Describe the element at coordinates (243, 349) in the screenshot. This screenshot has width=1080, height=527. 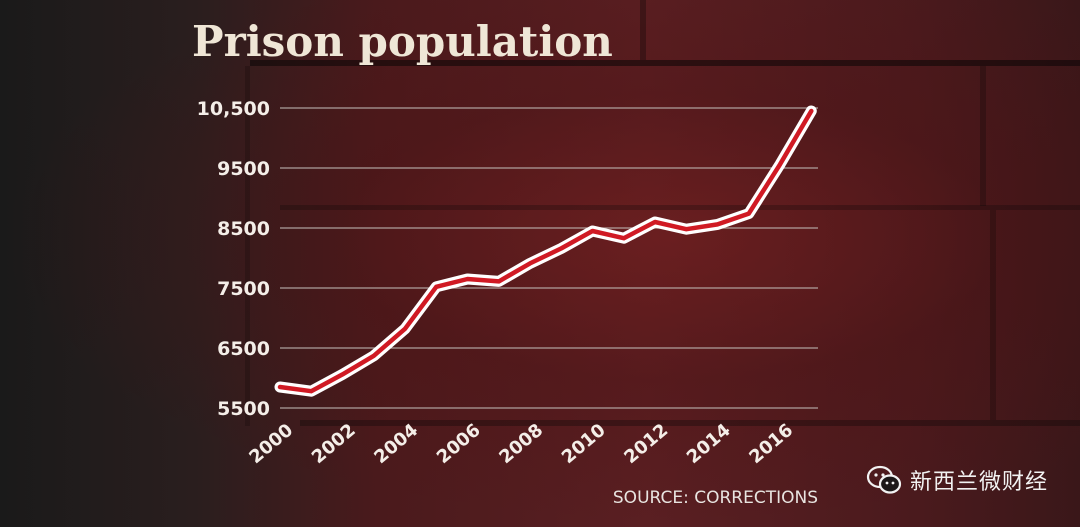
I see `y-tick-label: 6500` at that location.